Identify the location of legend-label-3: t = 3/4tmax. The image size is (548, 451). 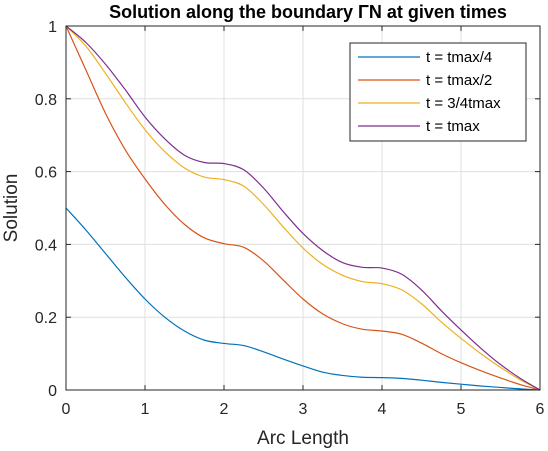
(463, 103).